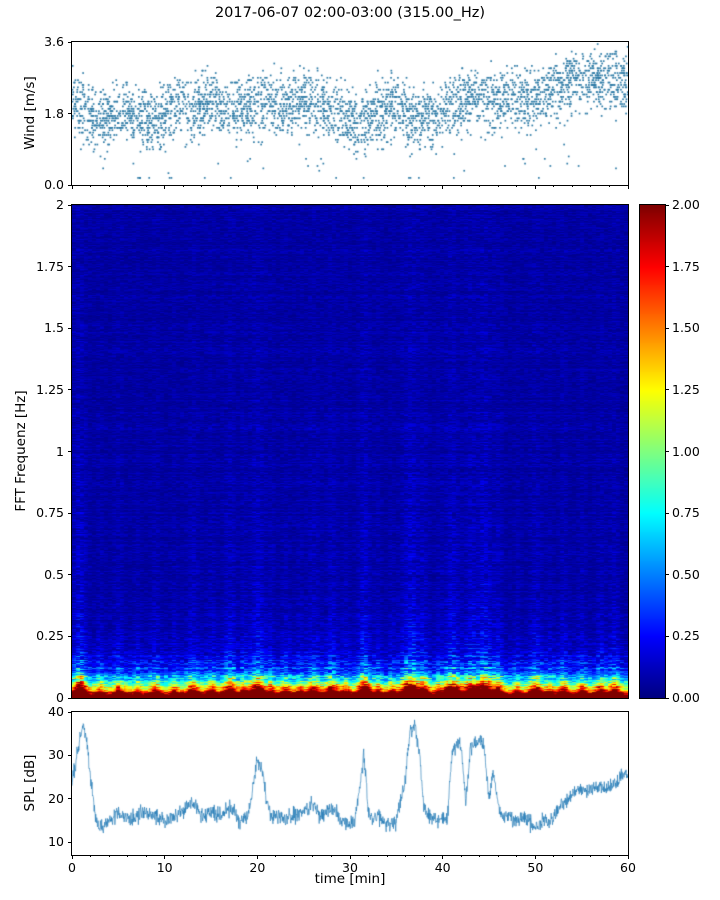  I want to click on time-xtick-label: 20, so click(257, 867).